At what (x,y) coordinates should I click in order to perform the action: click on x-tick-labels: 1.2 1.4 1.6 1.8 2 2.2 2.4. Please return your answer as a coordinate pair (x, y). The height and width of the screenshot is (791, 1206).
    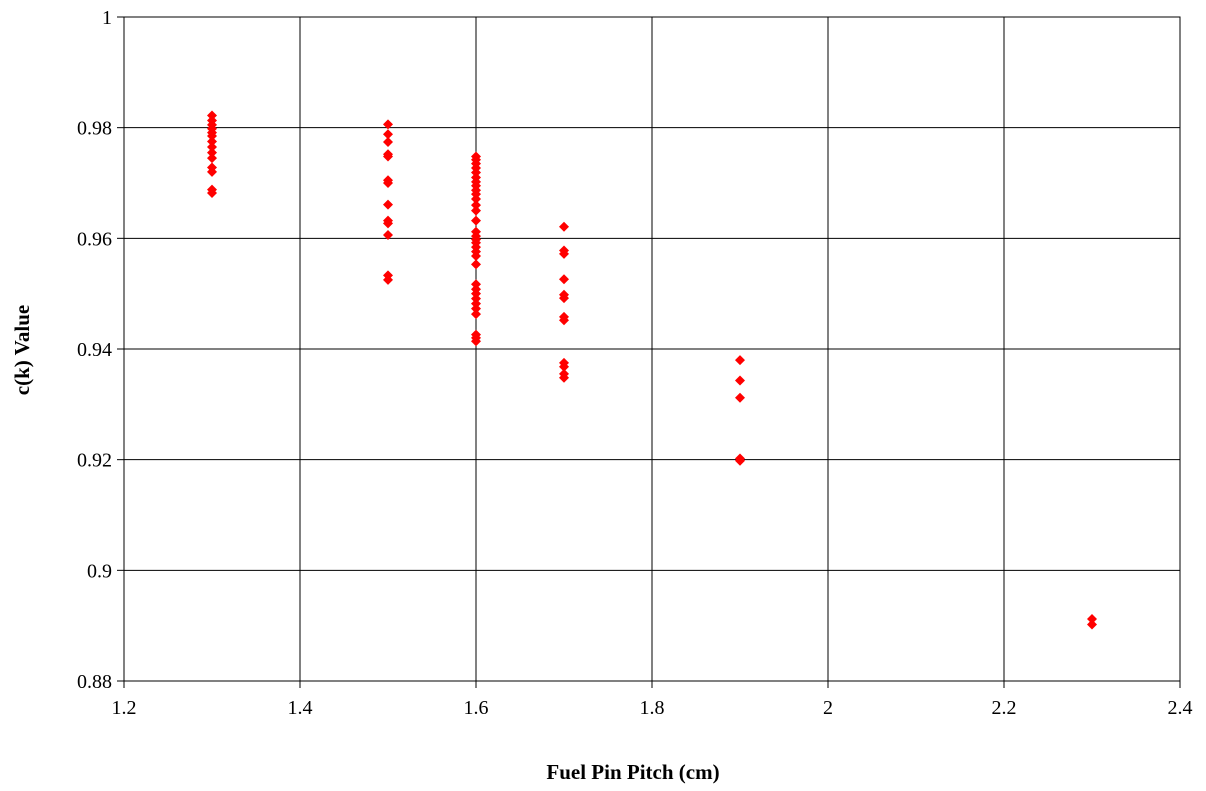
    Looking at the image, I should click on (652, 708).